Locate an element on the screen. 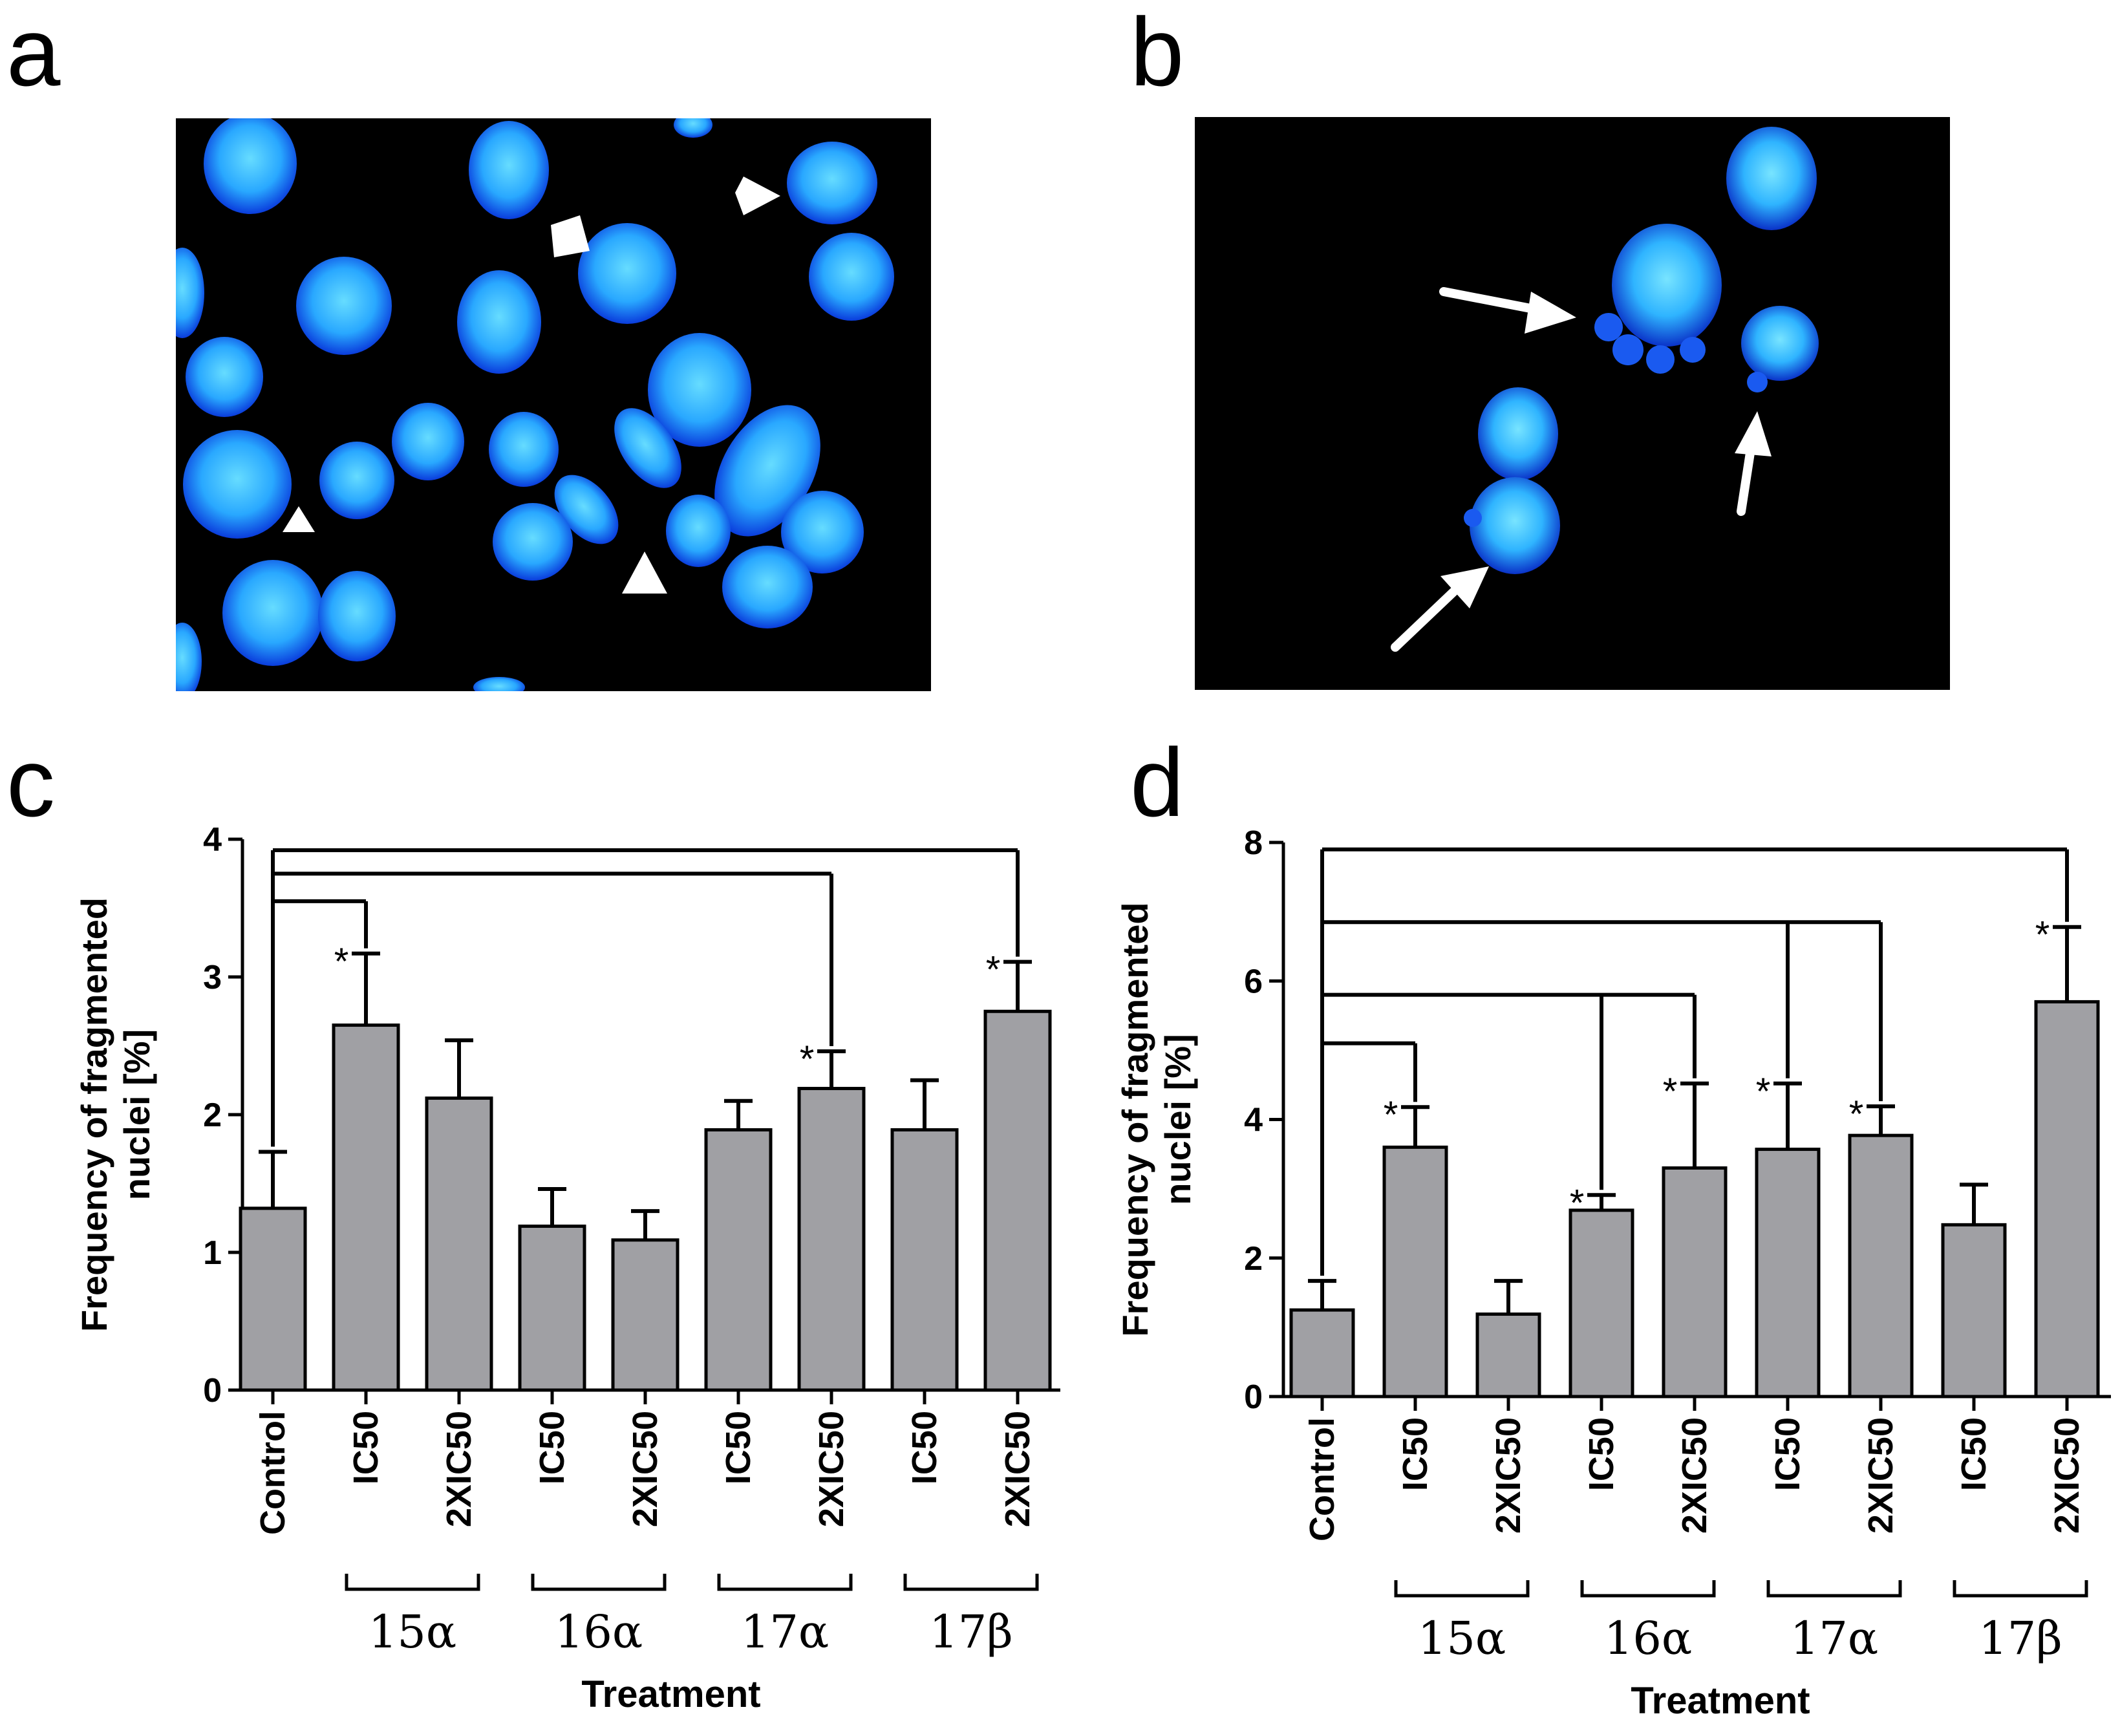 Image resolution: width=2120 pixels, height=1736 pixels. arrowheads is located at coordinates (531, 385).